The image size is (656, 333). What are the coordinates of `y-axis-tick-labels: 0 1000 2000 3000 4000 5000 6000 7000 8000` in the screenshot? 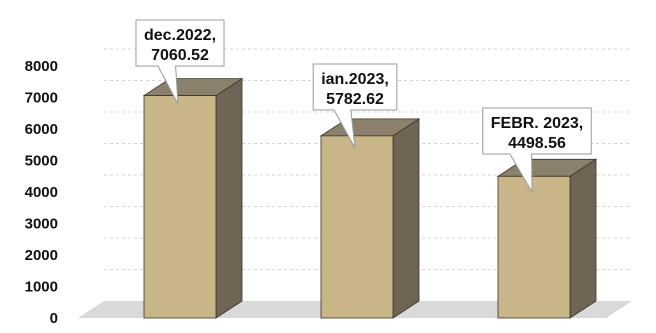 It's located at (41, 192).